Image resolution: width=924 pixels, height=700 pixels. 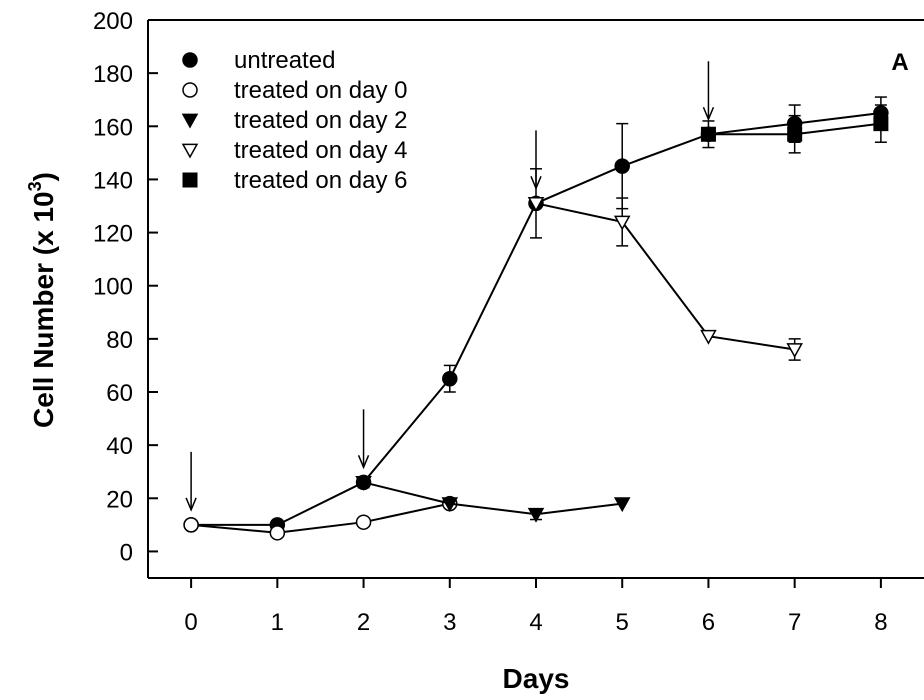 What do you see at coordinates (113, 127) in the screenshot?
I see `y-tick-label: 160` at bounding box center [113, 127].